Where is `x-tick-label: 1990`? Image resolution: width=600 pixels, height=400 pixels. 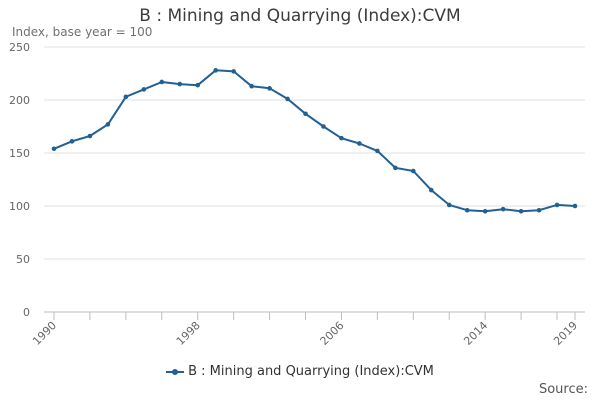
x-tick-label: 1990 is located at coordinates (44, 333).